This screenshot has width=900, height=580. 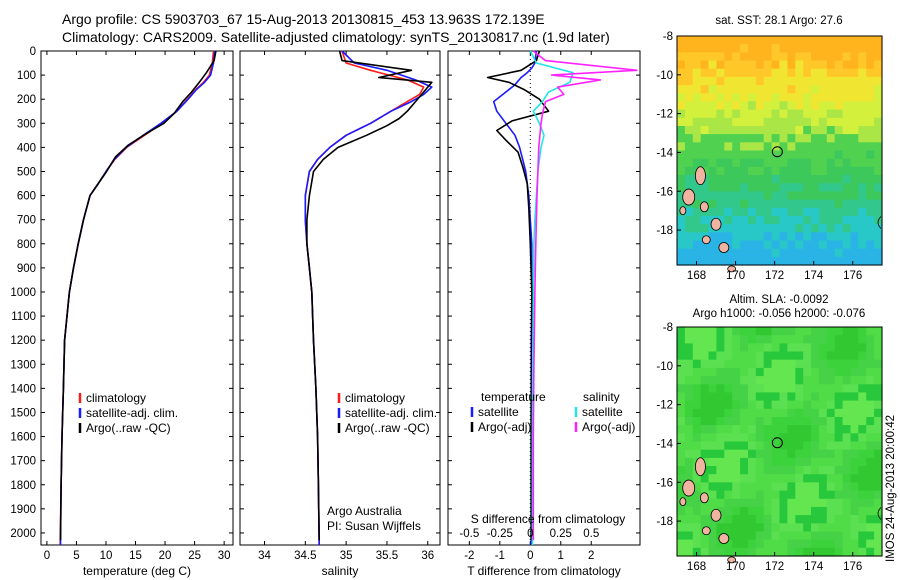 I want to click on lat-tick-label: -14, so click(x=664, y=153).